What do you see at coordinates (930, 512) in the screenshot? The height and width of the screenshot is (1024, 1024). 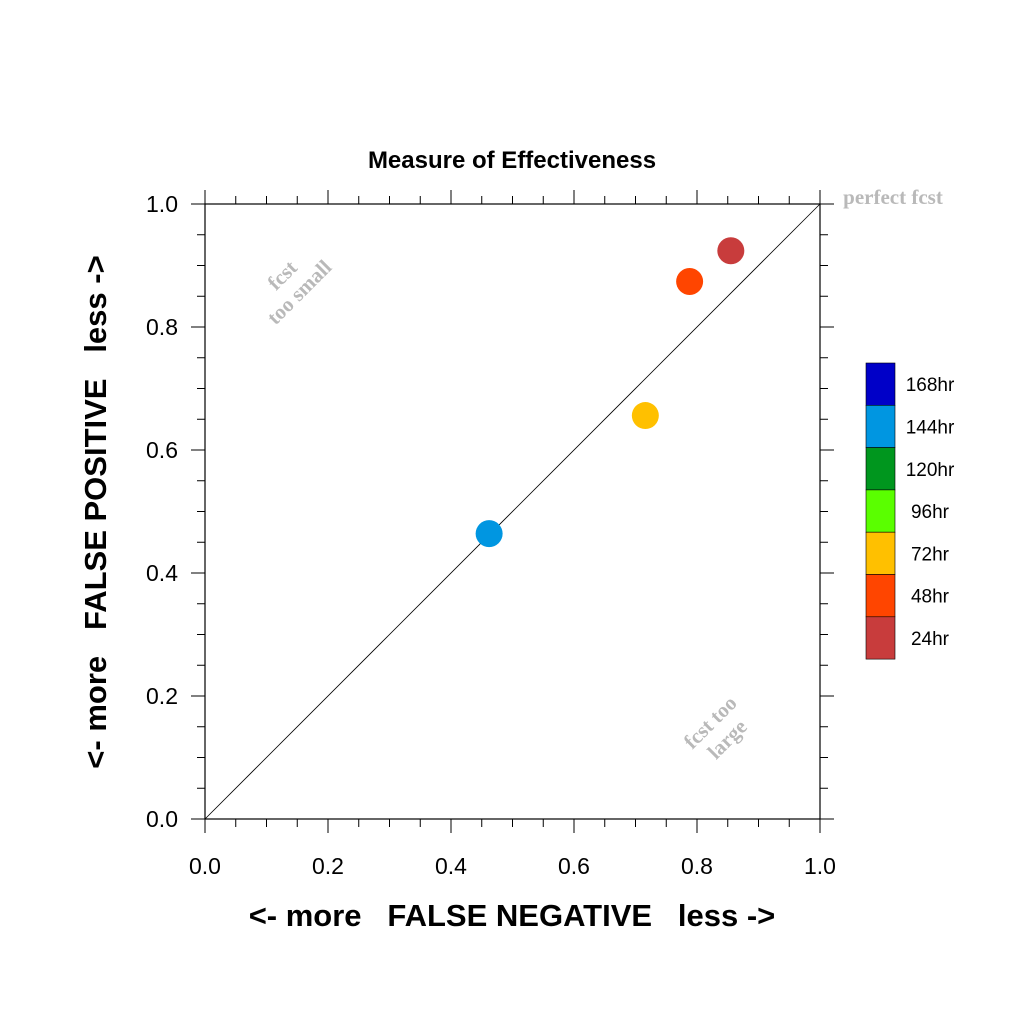 I see `legend-label: 96hr` at bounding box center [930, 512].